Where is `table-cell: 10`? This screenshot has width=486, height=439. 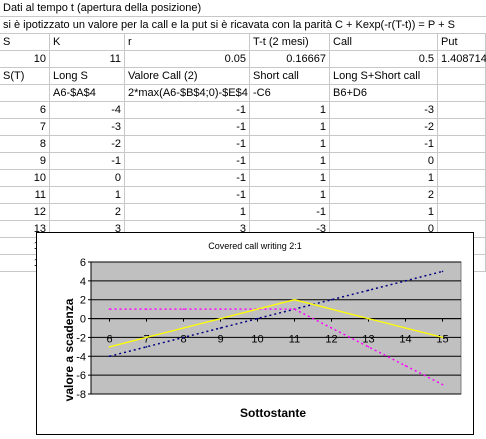 table-cell: 10 is located at coordinates (25, 178).